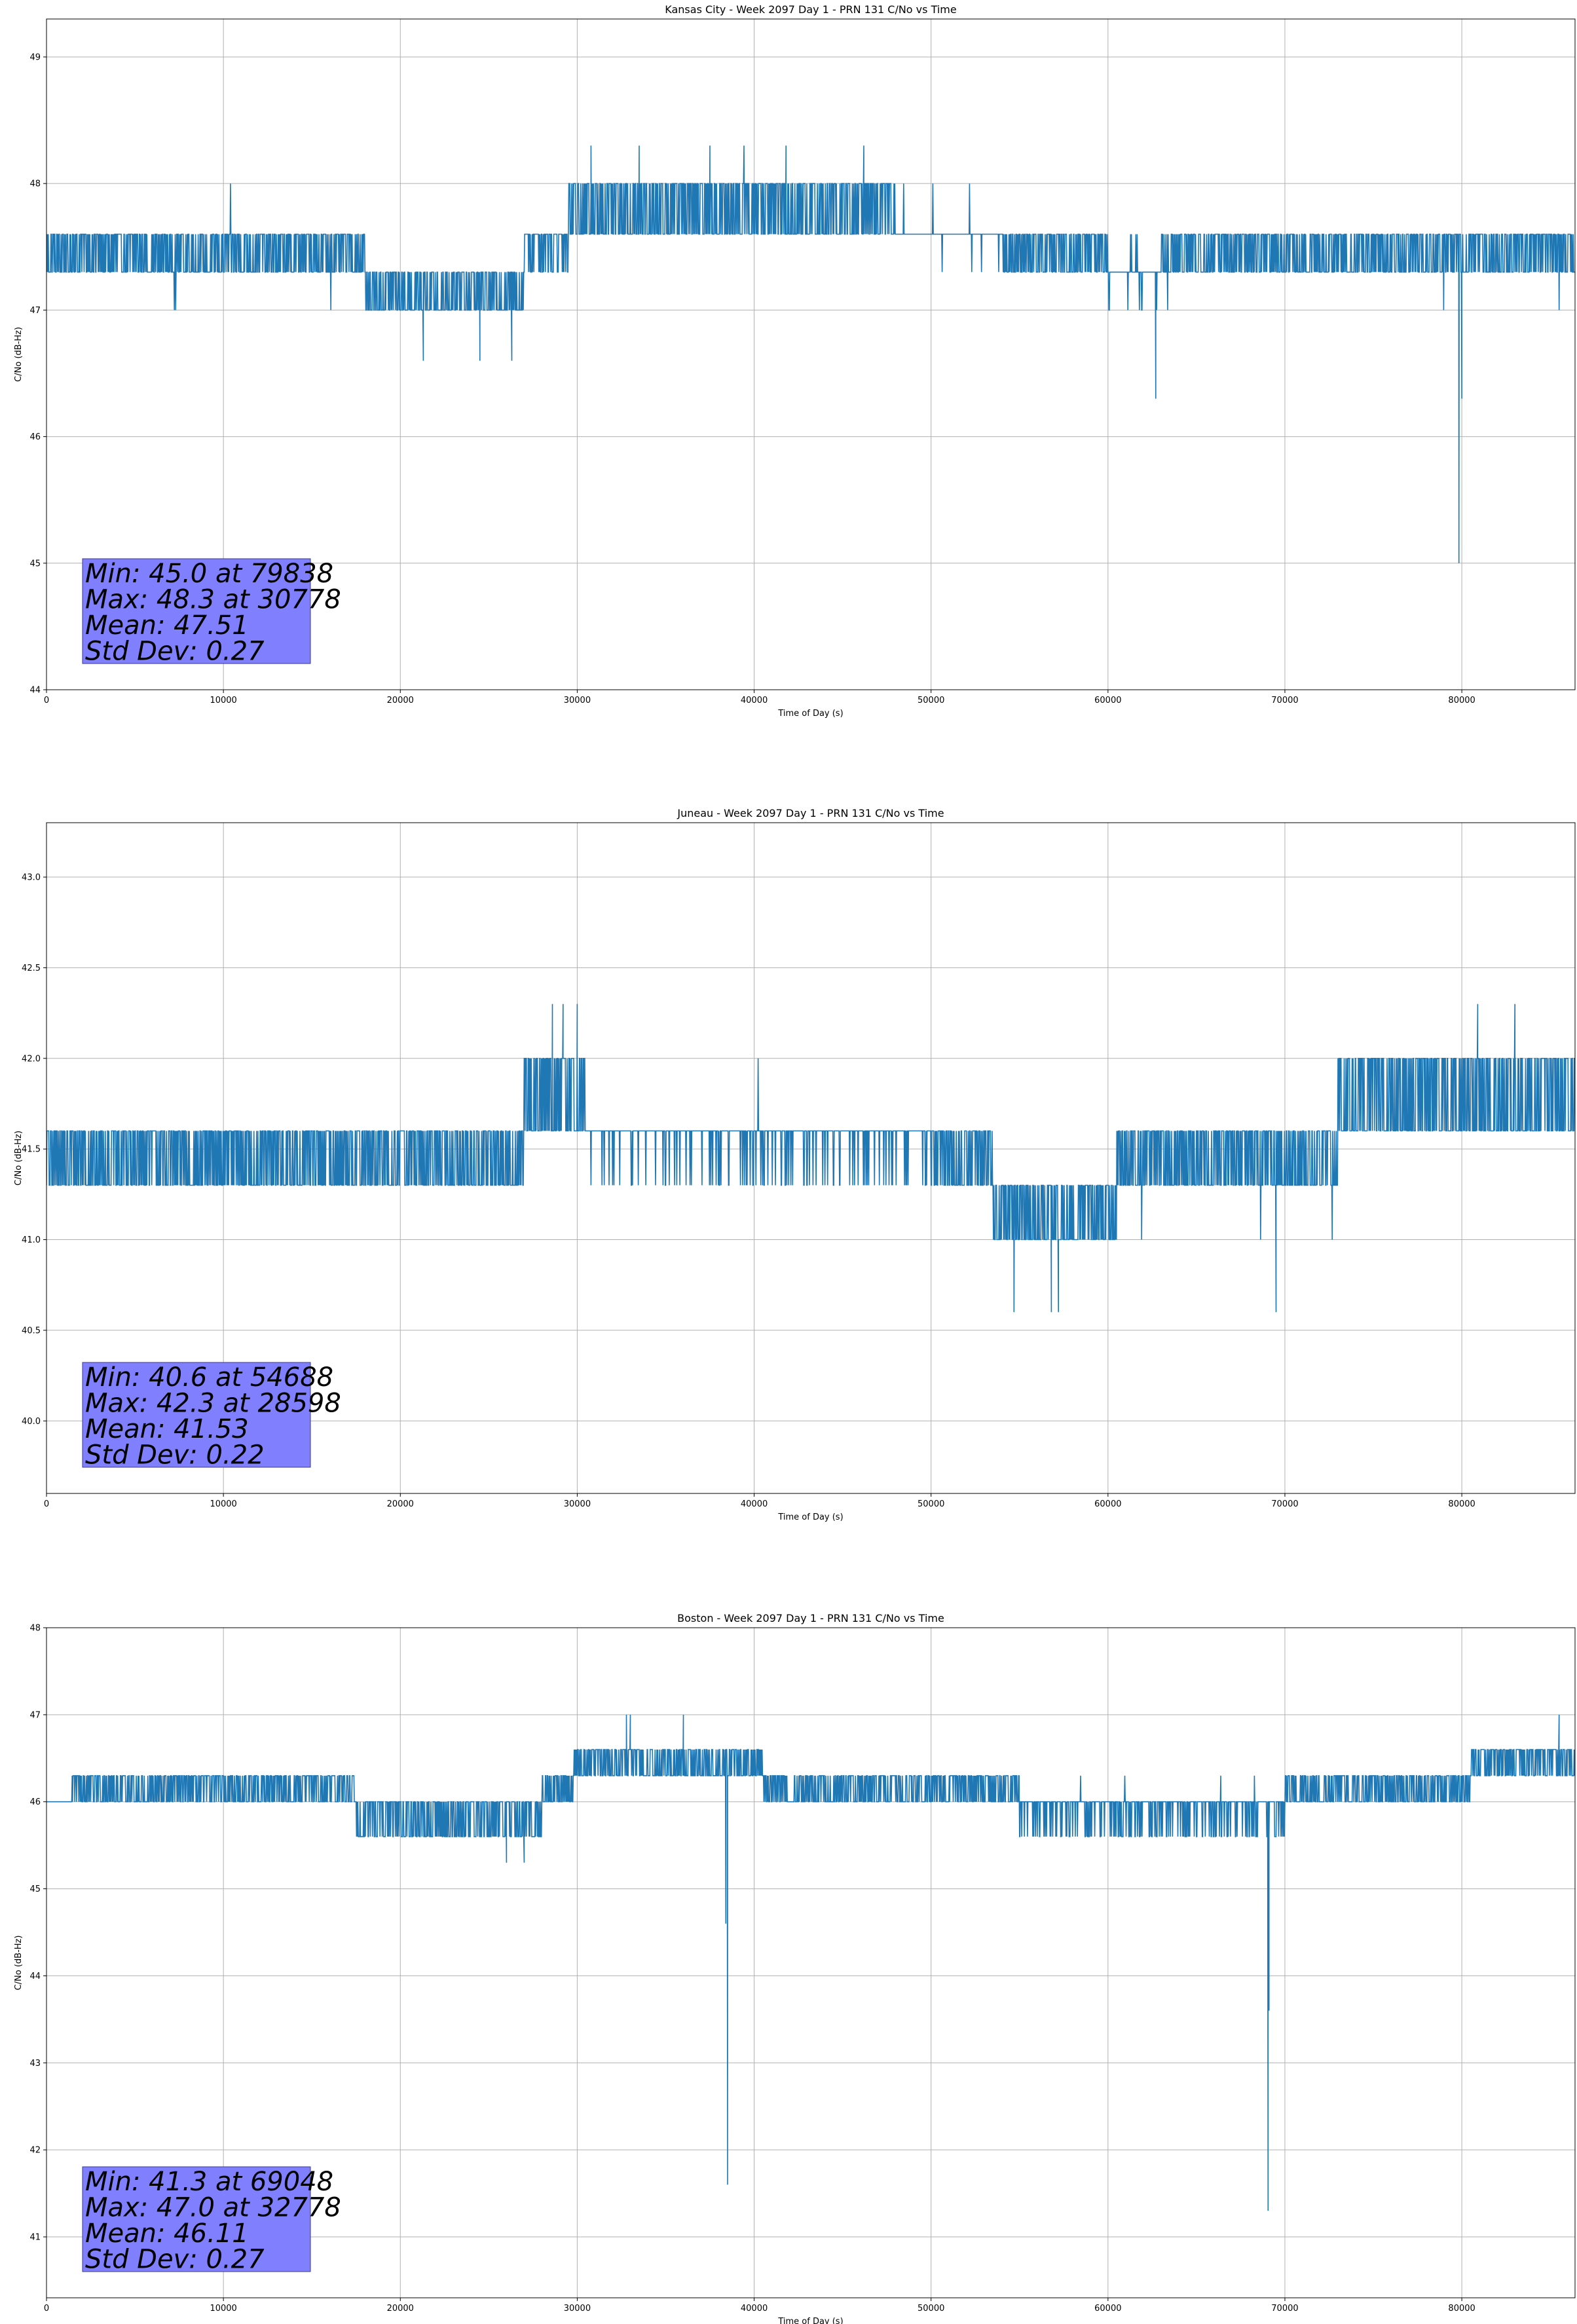  I want to click on y-axis: 40.0 40.5 41.0 41.5 42.0 42.5 43.0 C/No (dB-Hz), so click(30, 1150).